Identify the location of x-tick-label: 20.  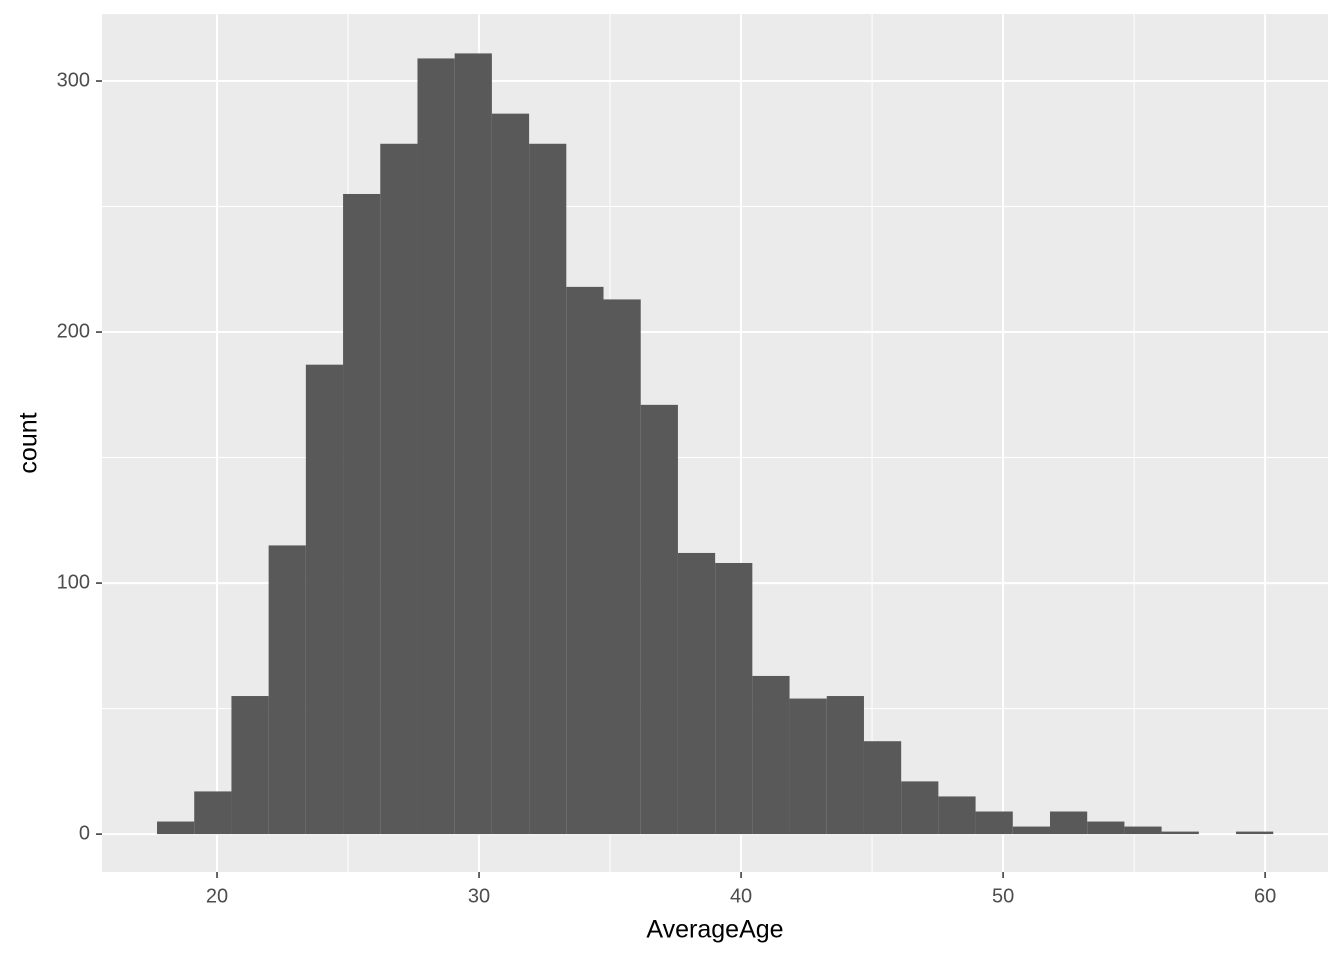
(217, 896).